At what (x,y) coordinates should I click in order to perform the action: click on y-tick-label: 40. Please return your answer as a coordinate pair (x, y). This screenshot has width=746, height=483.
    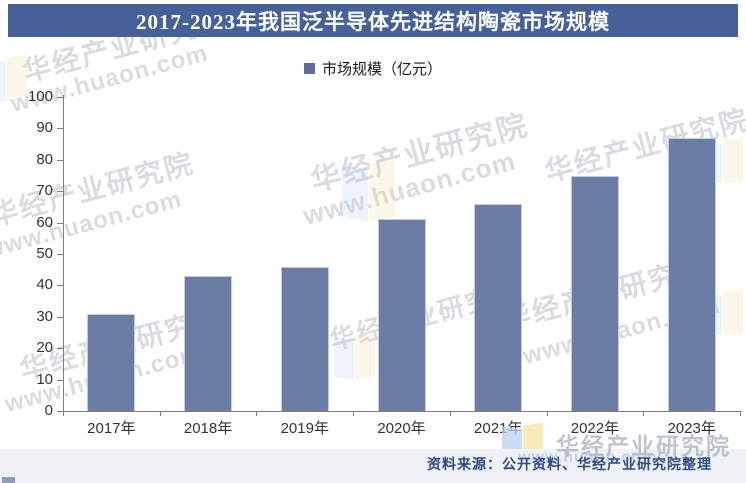
    Looking at the image, I should click on (44, 285).